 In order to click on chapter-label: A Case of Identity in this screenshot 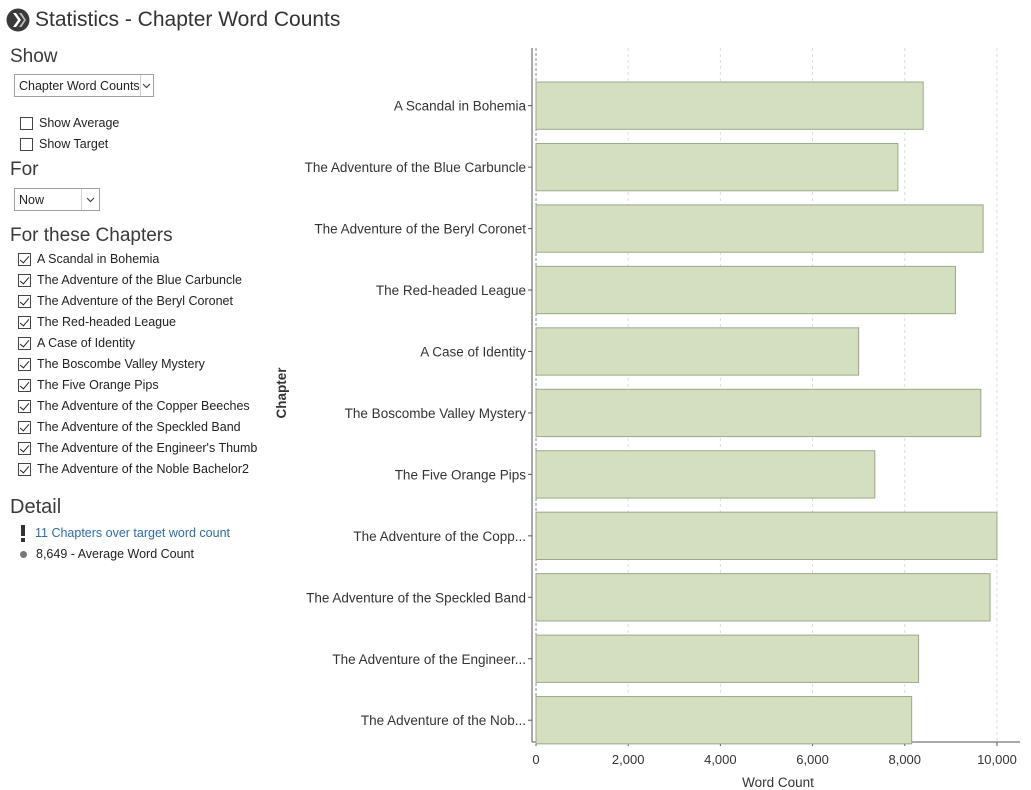, I will do `click(86, 343)`.